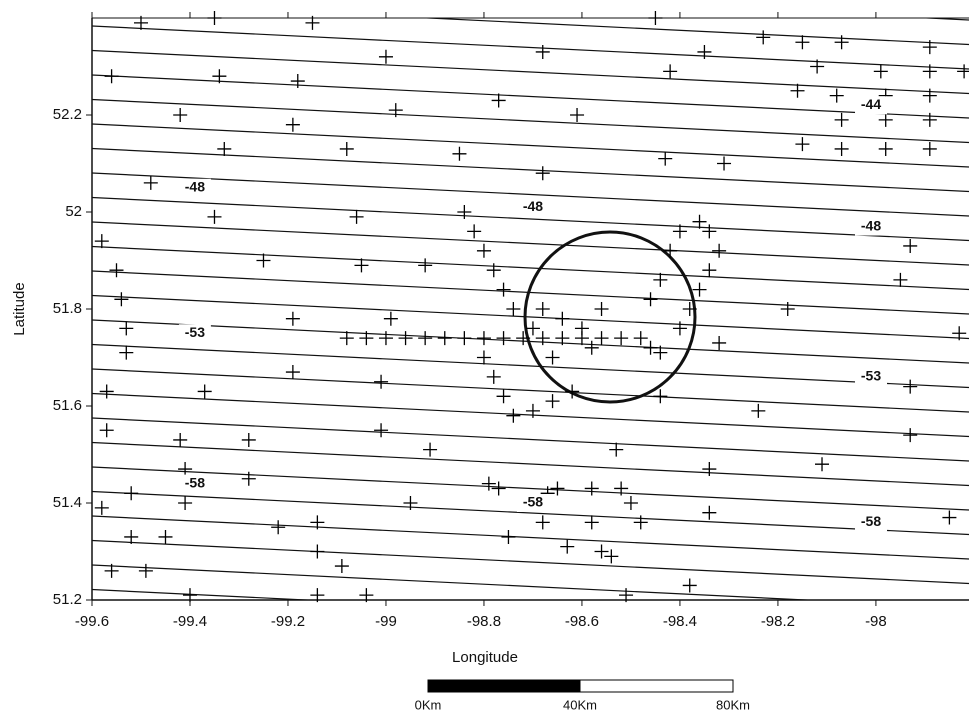 The height and width of the screenshot is (719, 969). Describe the element at coordinates (386, 621) in the screenshot. I see `x-tick-label: -99` at that location.